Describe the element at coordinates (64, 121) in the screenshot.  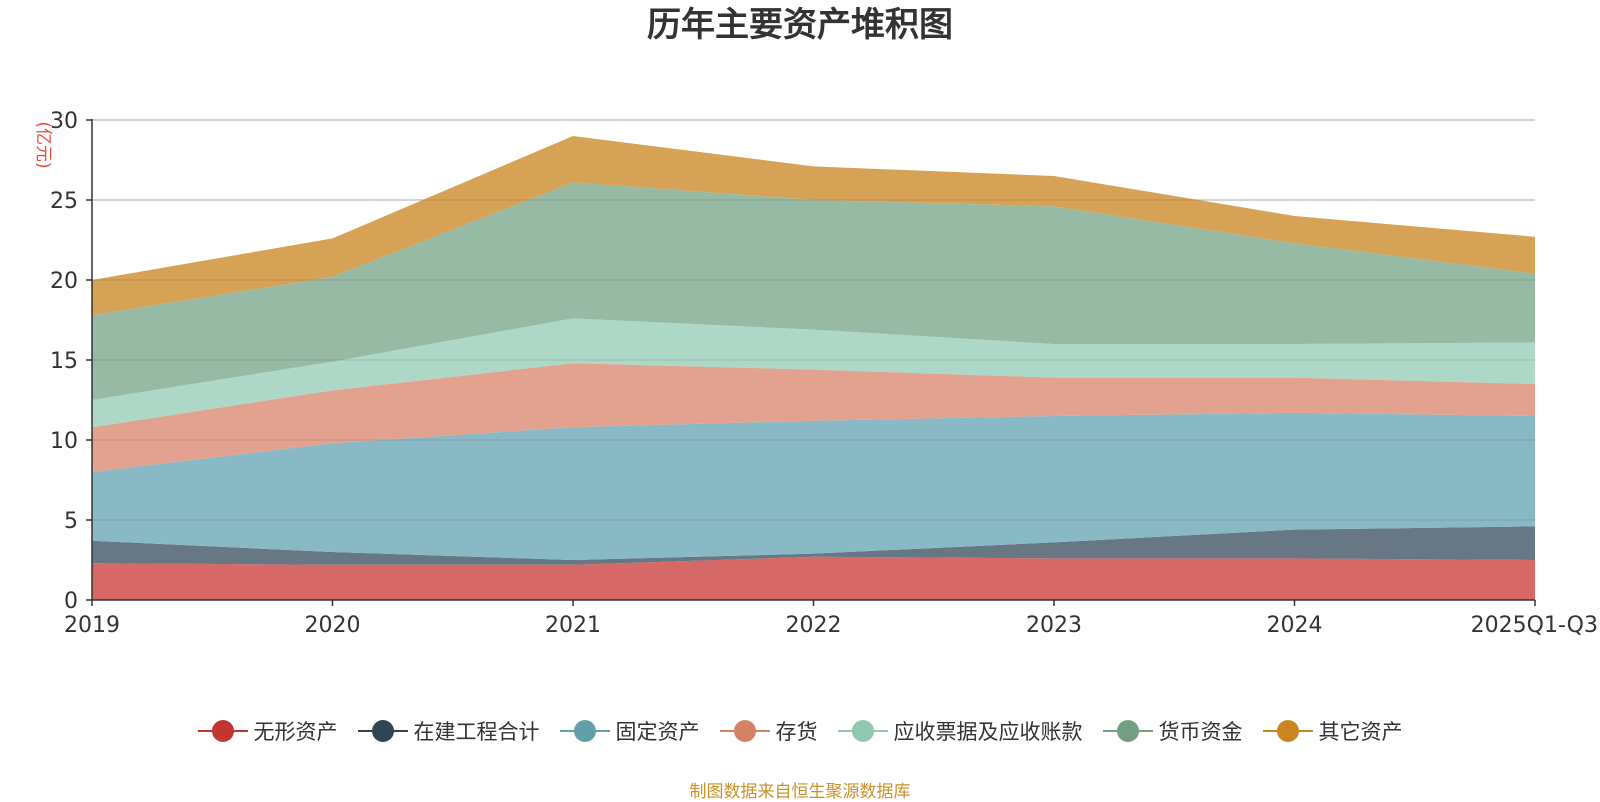
I see `y-tick-label: 30` at that location.